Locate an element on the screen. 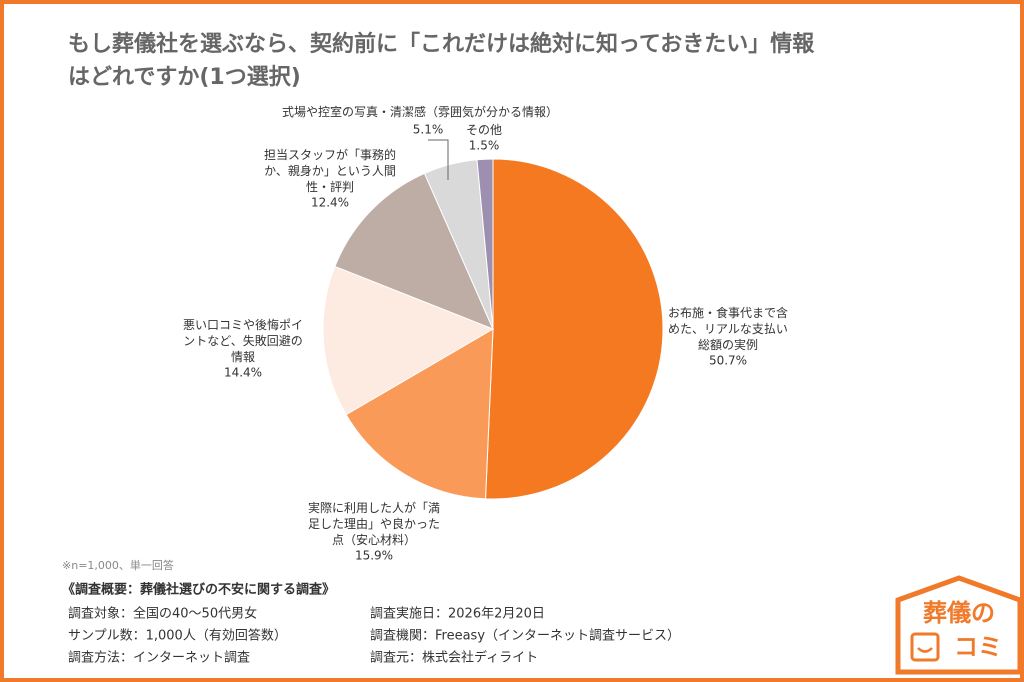 Image resolution: width=1024 pixels, height=682 pixels. slice-label: 式場や控室の写真・清潔感（雰囲気が分かる情報） is located at coordinates (420, 111).